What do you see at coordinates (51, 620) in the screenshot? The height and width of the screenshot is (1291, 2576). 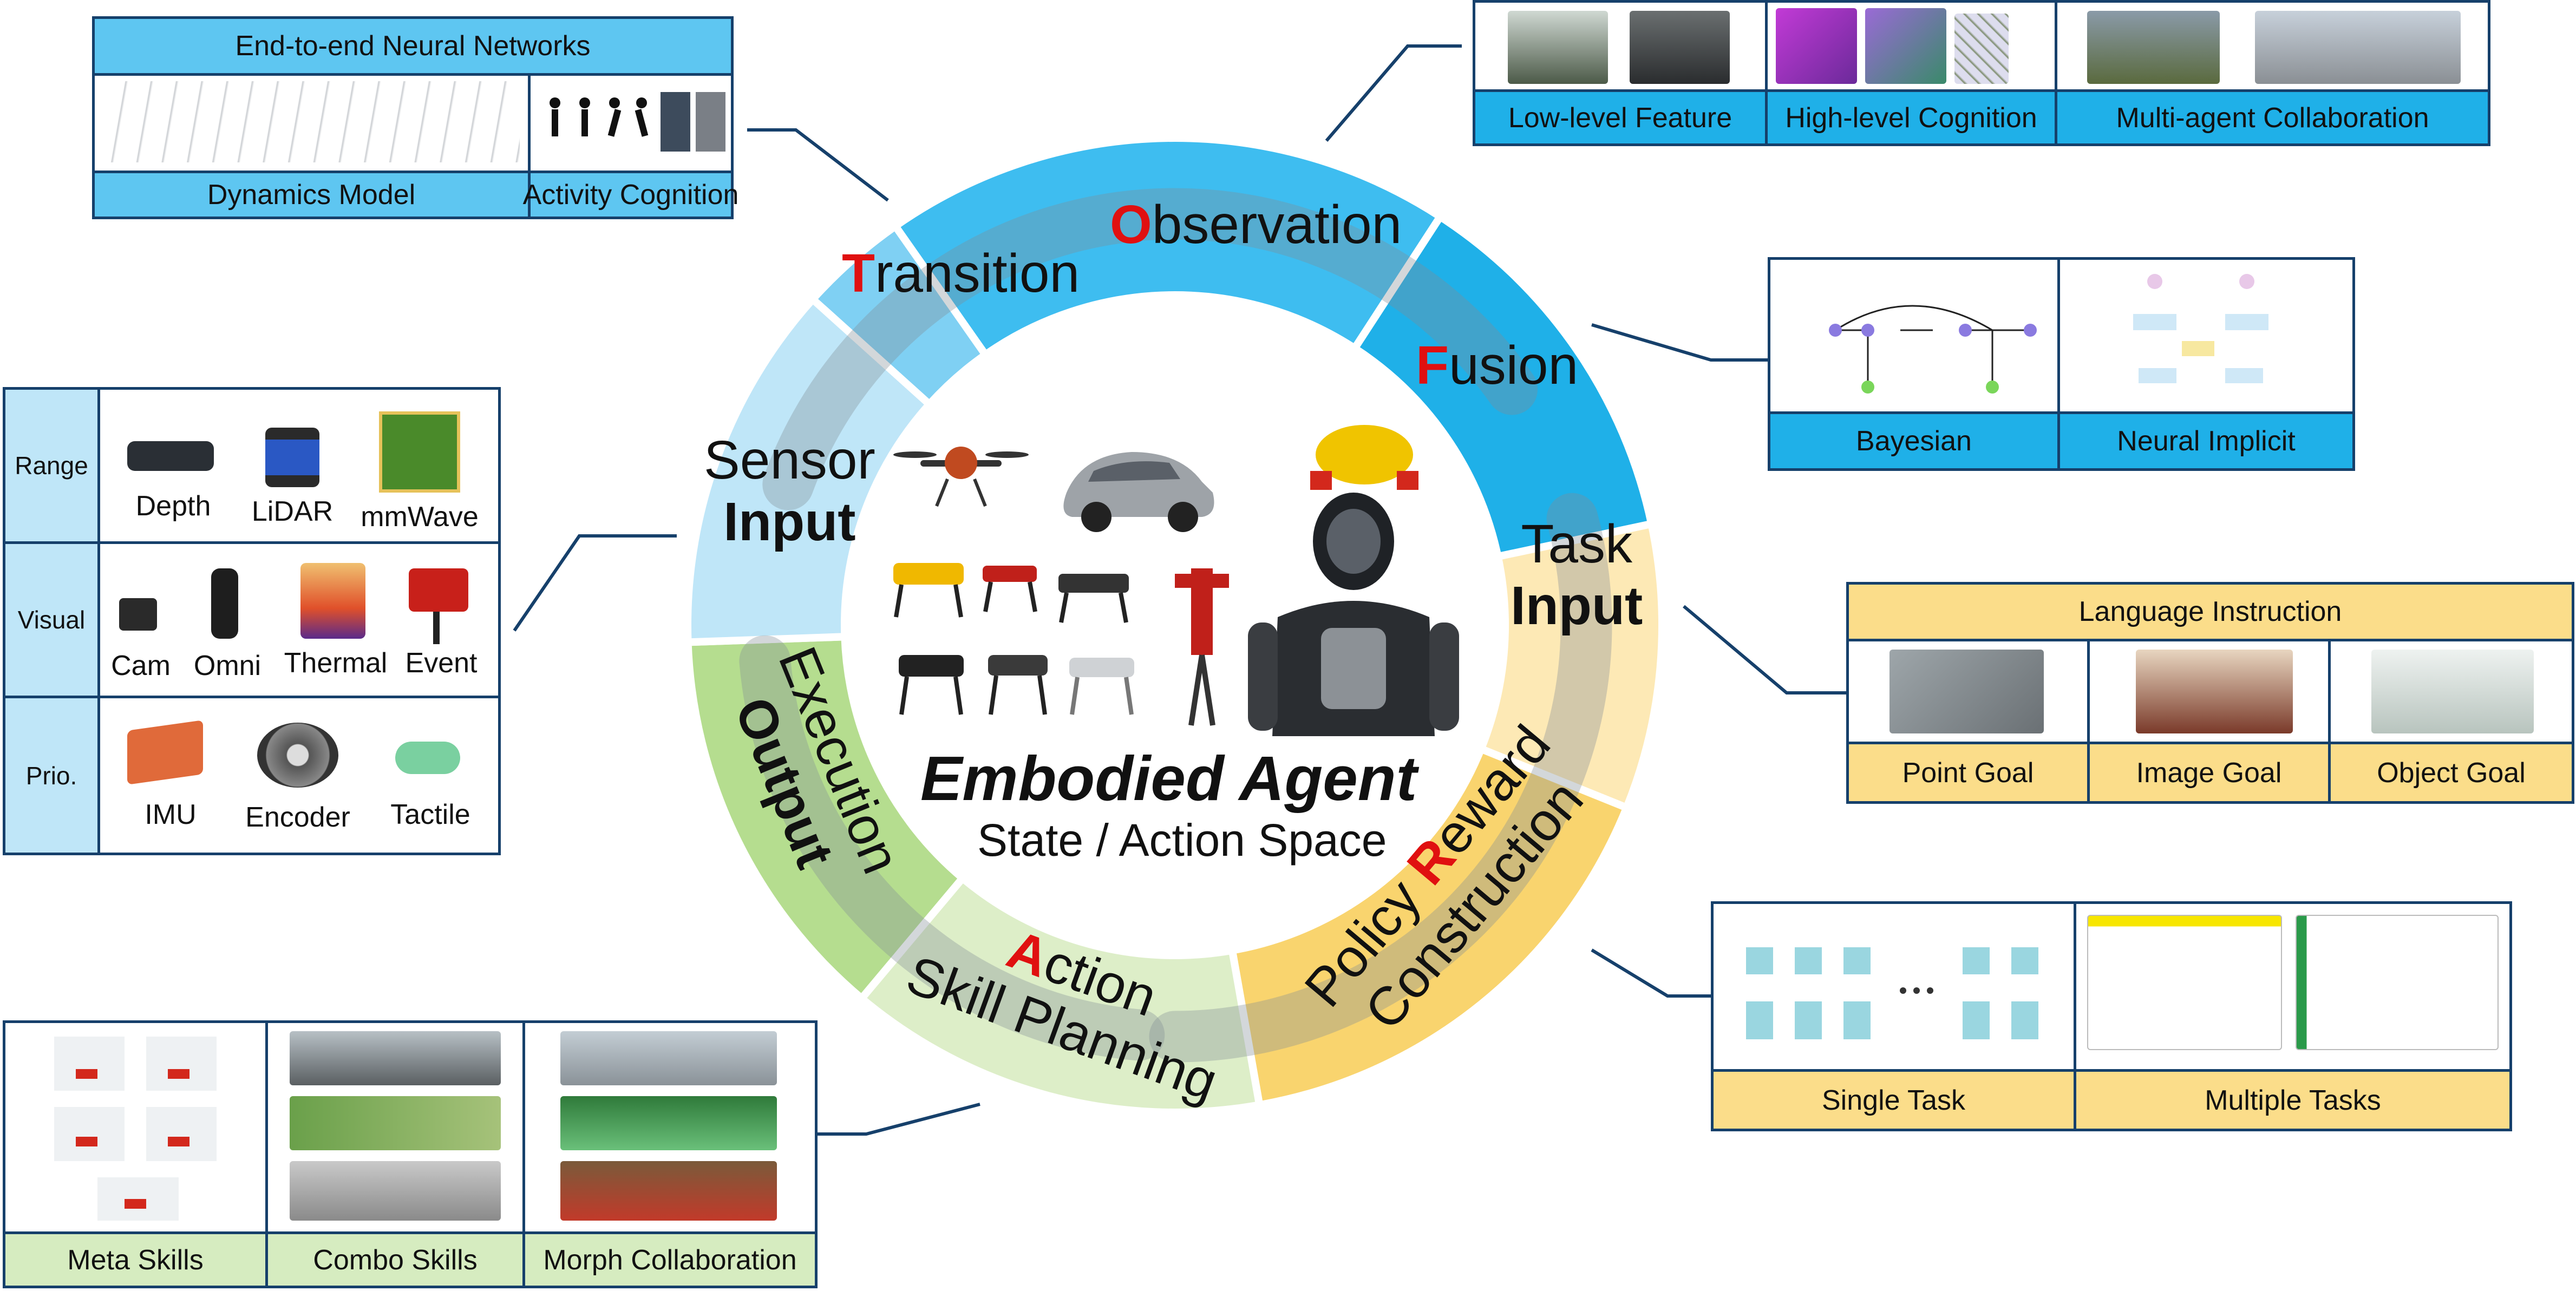 I see `sensor-category: Visual` at bounding box center [51, 620].